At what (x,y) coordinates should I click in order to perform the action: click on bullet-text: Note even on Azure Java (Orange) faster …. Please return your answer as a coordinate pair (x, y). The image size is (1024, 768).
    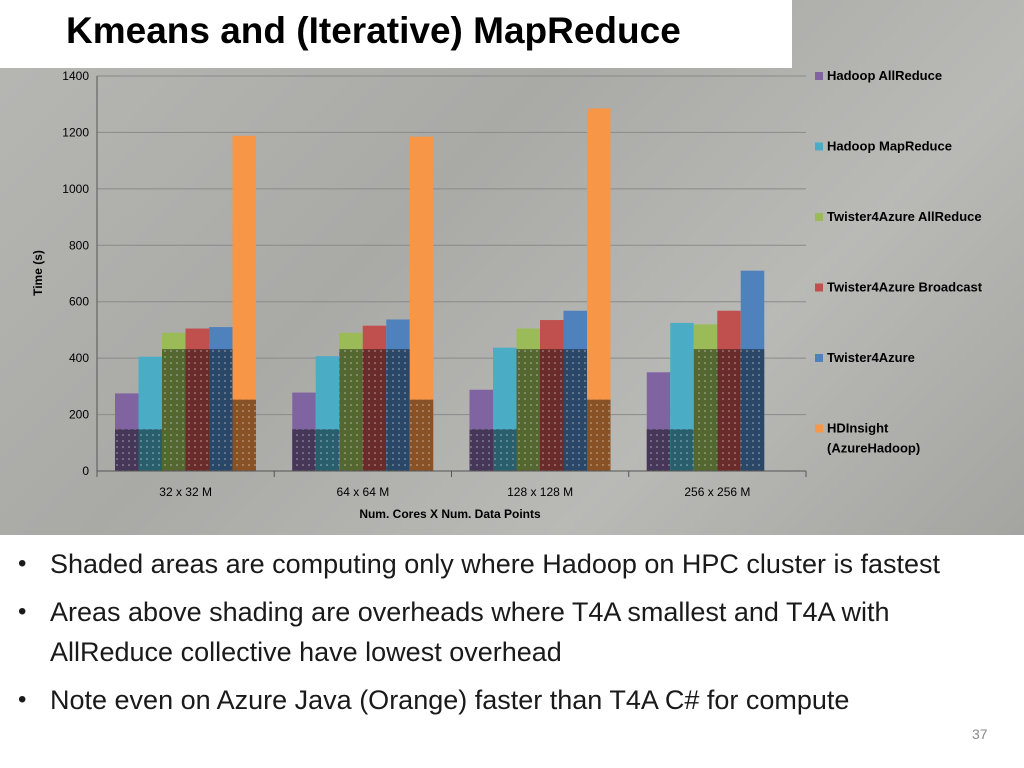
    Looking at the image, I should click on (450, 700).